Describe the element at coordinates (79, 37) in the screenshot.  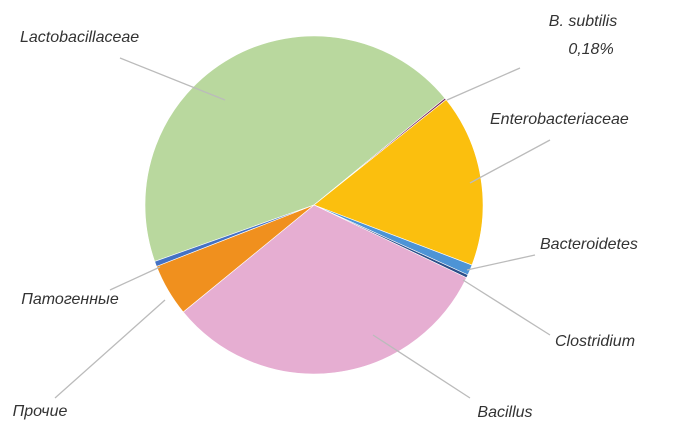
I see `slice-label: Lactobacillaceae` at that location.